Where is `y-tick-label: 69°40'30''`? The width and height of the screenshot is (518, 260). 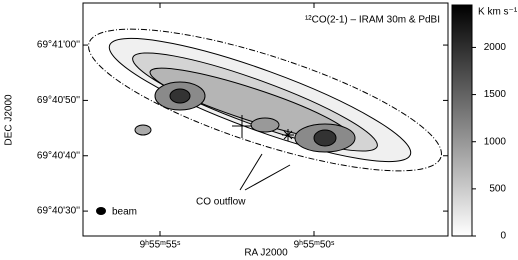
y-tick-label: 69°40'30'' is located at coordinates (58, 211).